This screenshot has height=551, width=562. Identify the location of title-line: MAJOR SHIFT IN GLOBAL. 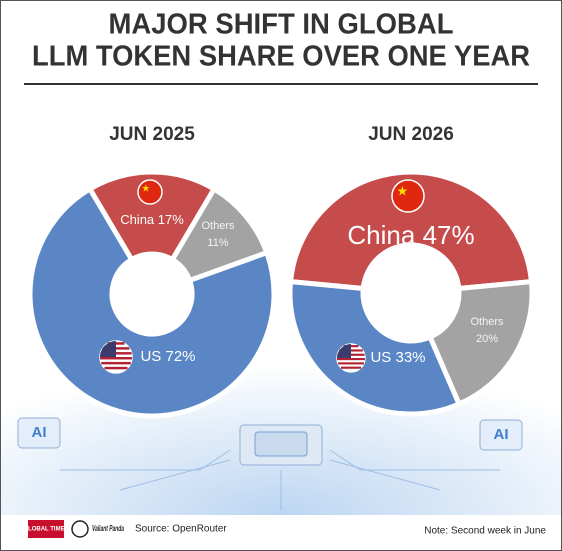
(281, 25).